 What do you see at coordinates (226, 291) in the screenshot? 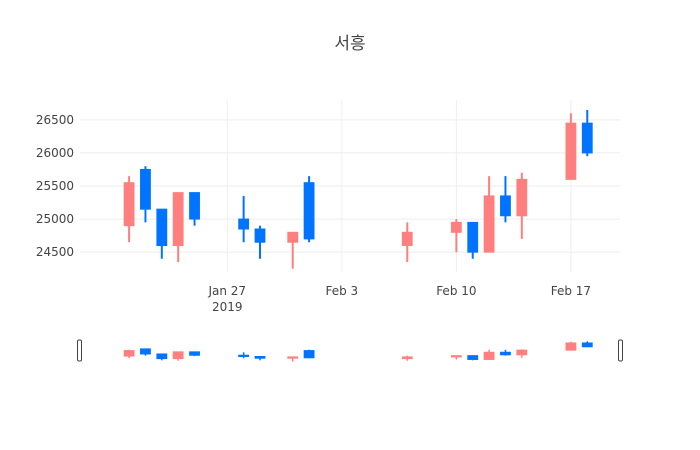
I see `x-tick-label: Jan 27` at bounding box center [226, 291].